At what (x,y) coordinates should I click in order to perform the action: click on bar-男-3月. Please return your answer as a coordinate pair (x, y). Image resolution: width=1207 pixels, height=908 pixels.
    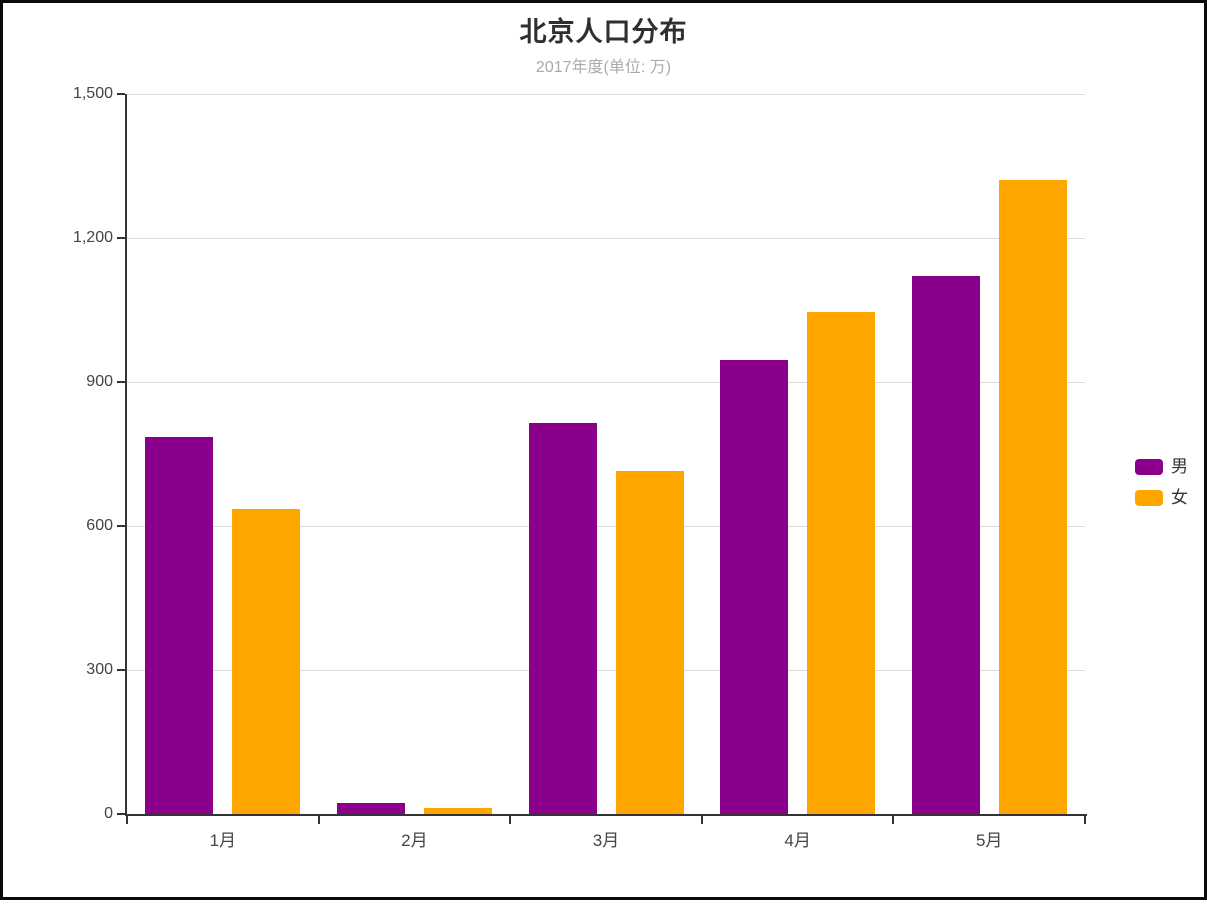
    Looking at the image, I should click on (562, 618).